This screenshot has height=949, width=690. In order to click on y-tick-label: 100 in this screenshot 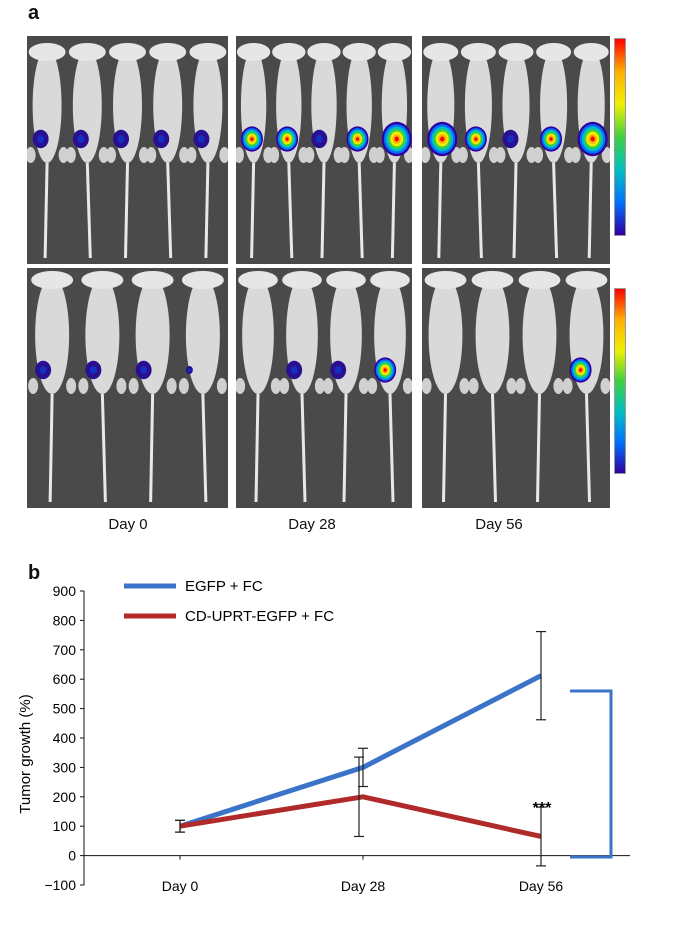, I will do `click(65, 826)`.